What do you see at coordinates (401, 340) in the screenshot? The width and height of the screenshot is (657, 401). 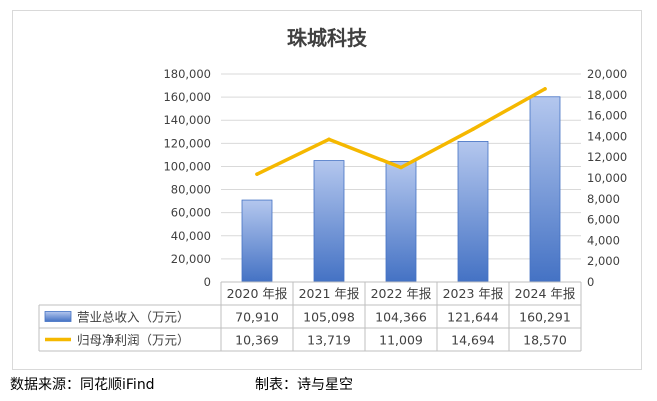 I see `table-value: 11,009` at bounding box center [401, 340].